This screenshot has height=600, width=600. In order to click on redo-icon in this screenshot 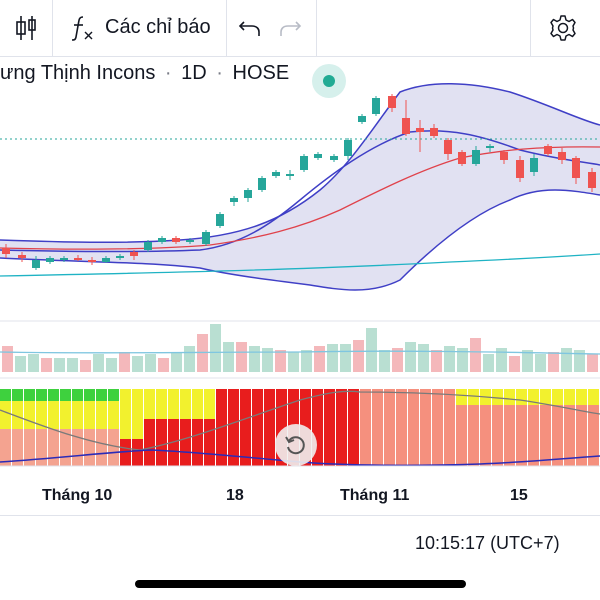, I will do `click(290, 28)`.